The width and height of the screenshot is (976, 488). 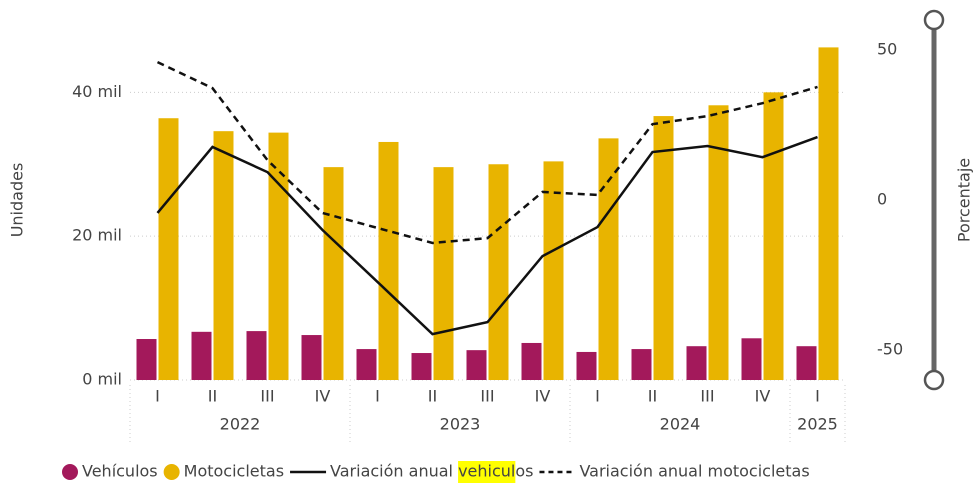 What do you see at coordinates (431, 471) in the screenshot?
I see `legend-label: Variación anual vehiculos` at bounding box center [431, 471].